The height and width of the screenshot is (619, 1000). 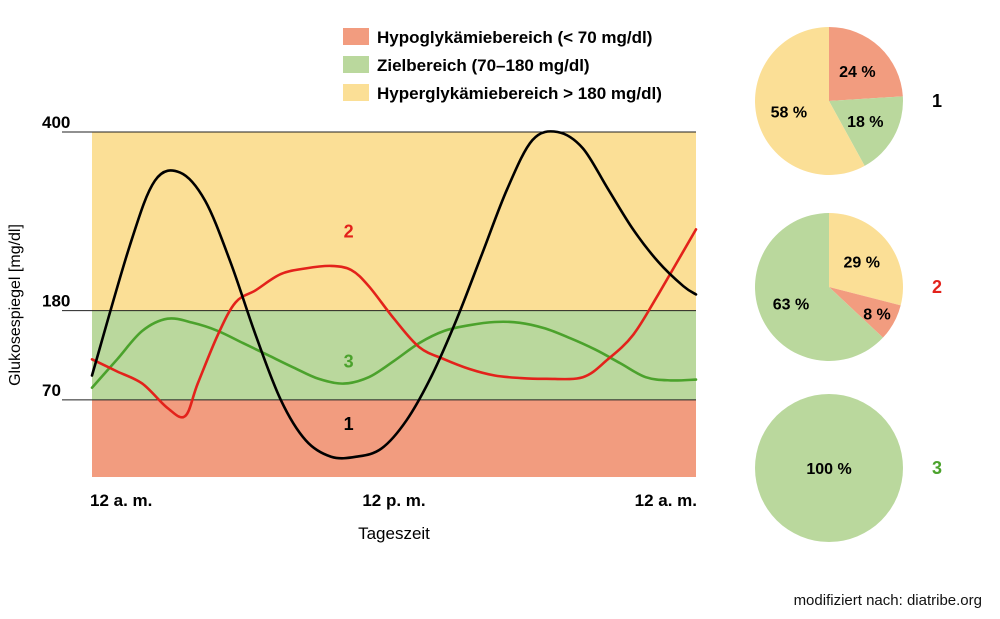 I want to click on legend-label-0: Hypoglykämiebereich (< 70 mg/dl), so click(x=514, y=37).